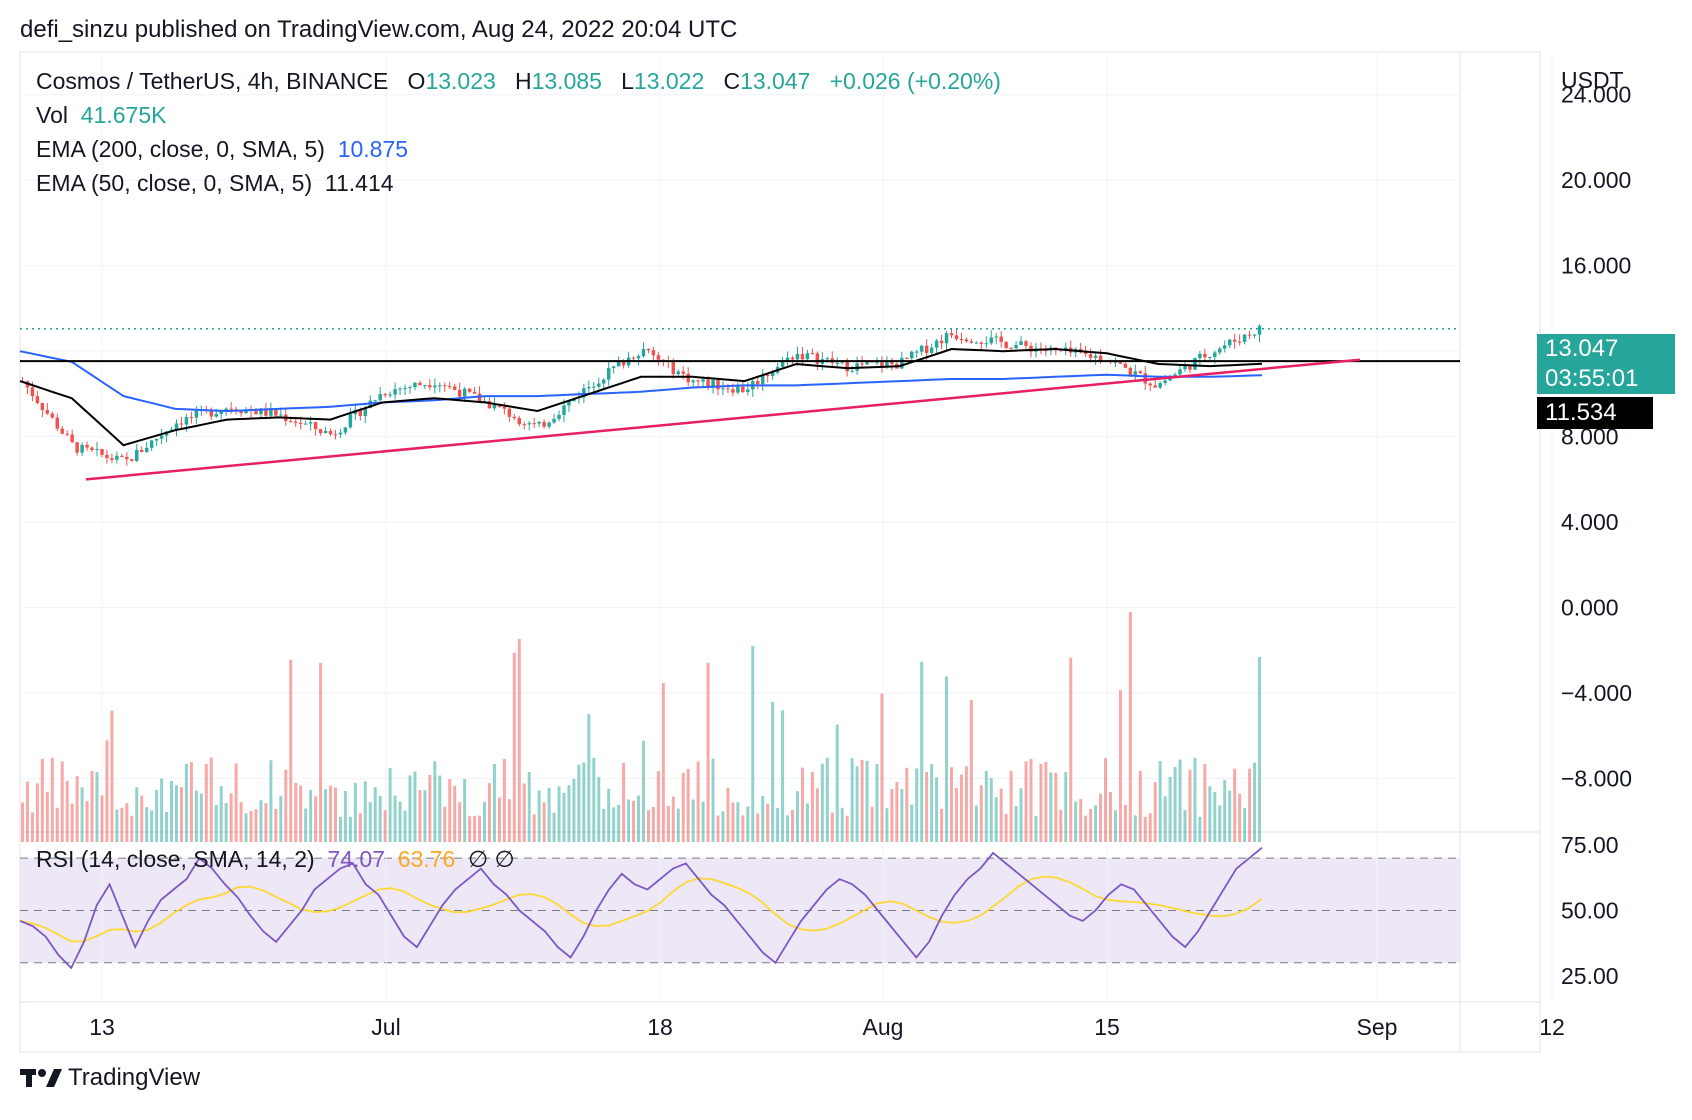 The width and height of the screenshot is (1692, 1120). What do you see at coordinates (1581, 412) in the screenshot?
I see `level-price-value: 11.534` at bounding box center [1581, 412].